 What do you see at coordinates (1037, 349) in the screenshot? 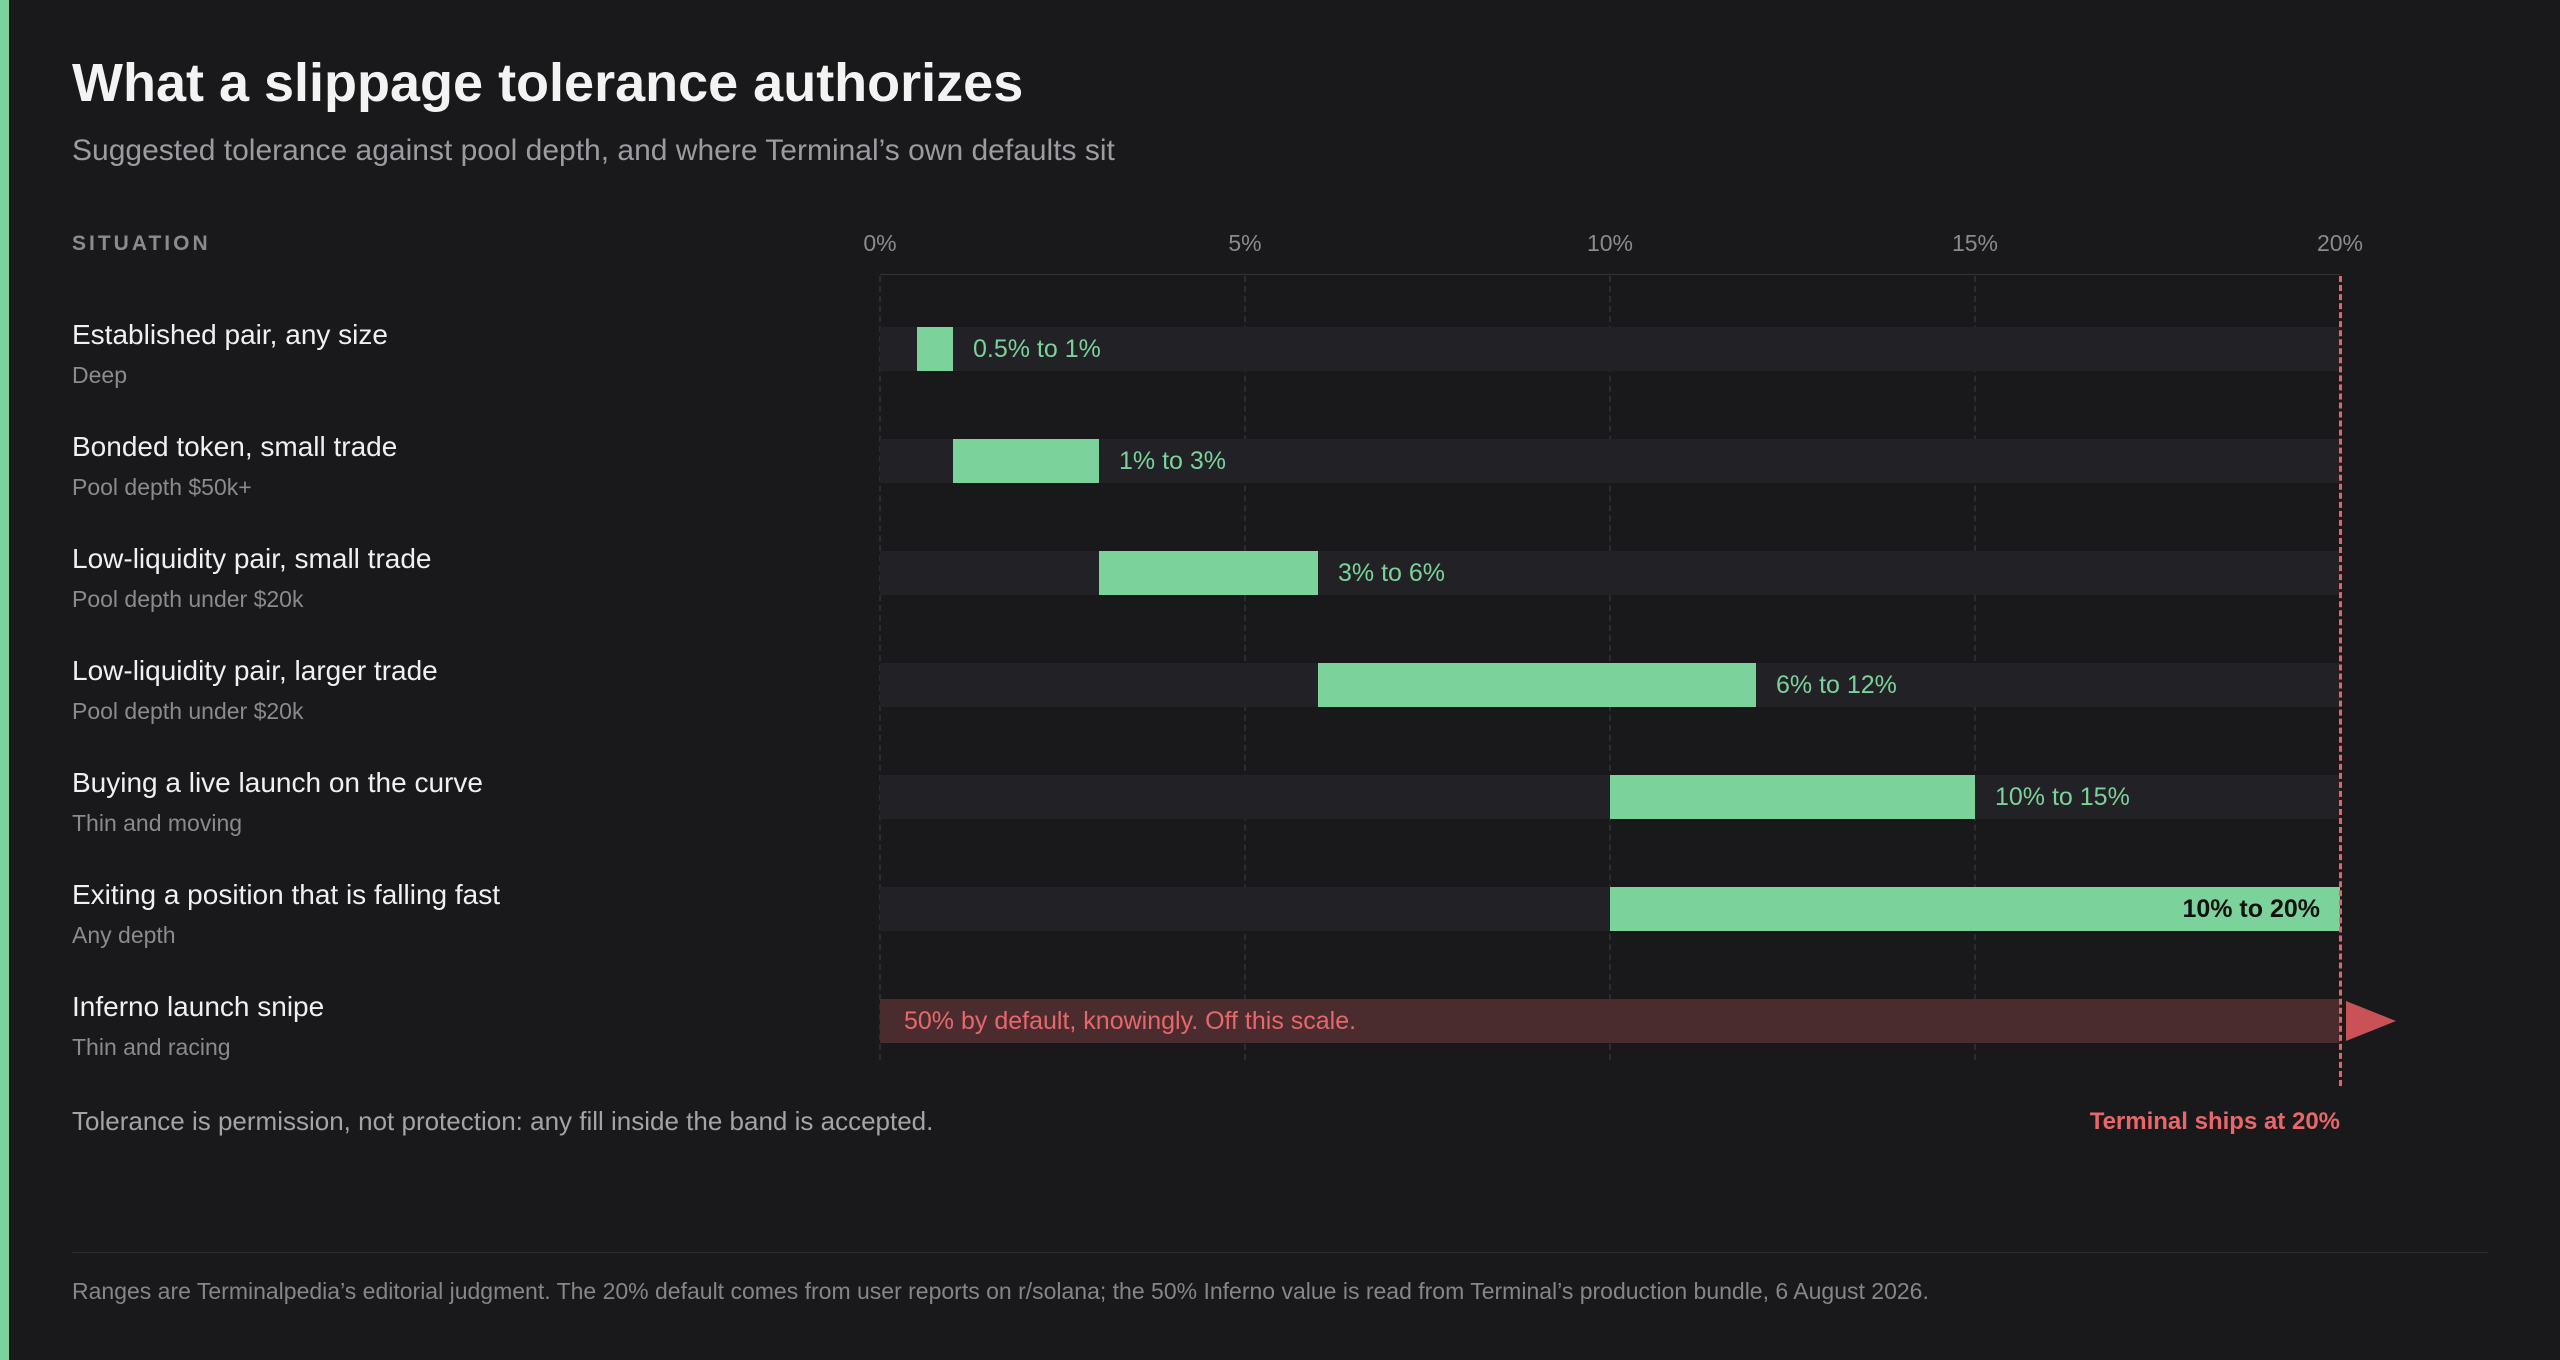
I see `range-bar-label: 0.5% to 1%` at bounding box center [1037, 349].